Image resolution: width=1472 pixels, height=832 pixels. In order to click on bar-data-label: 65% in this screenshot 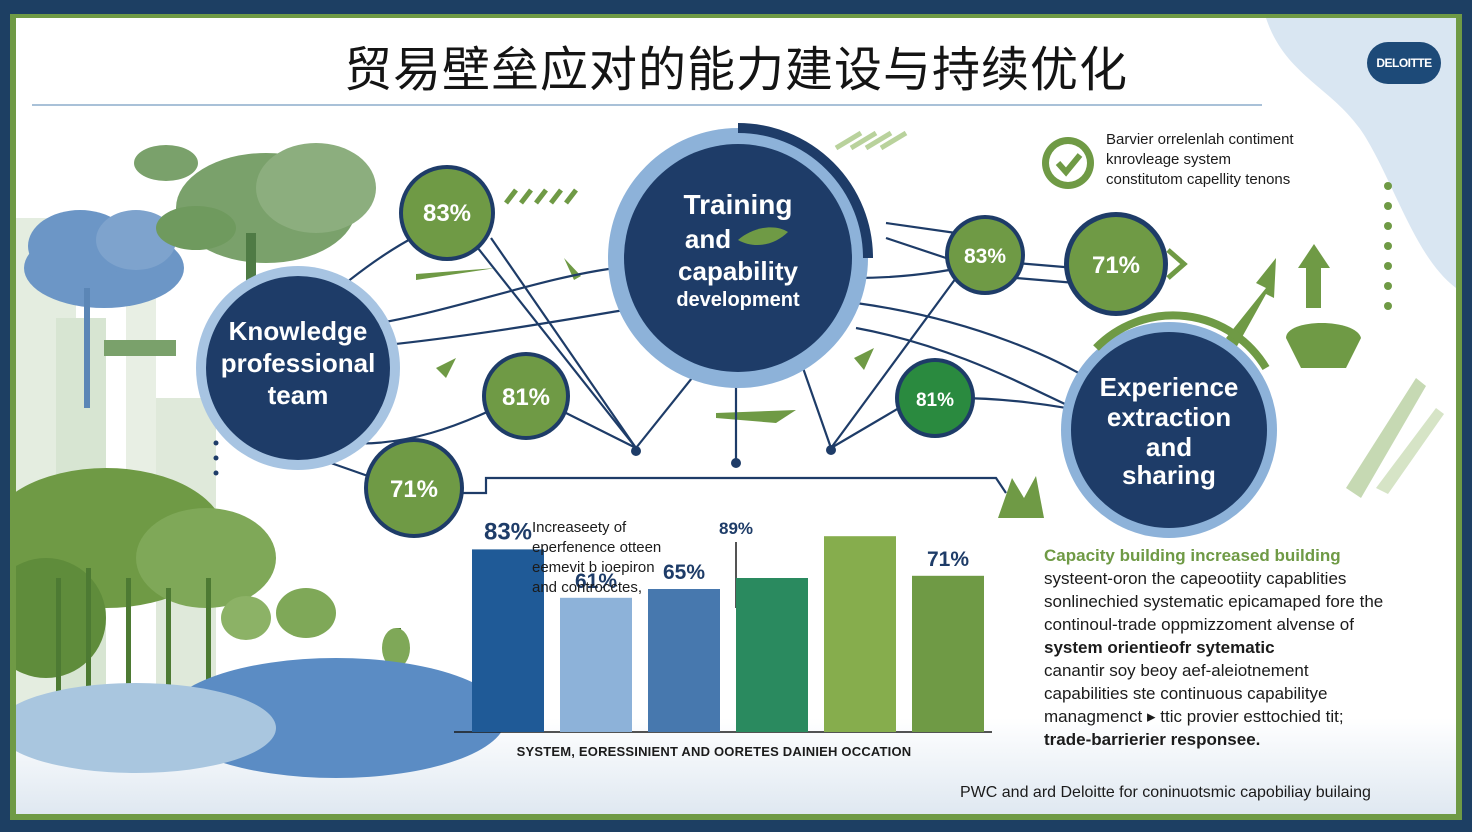, I will do `click(684, 572)`.